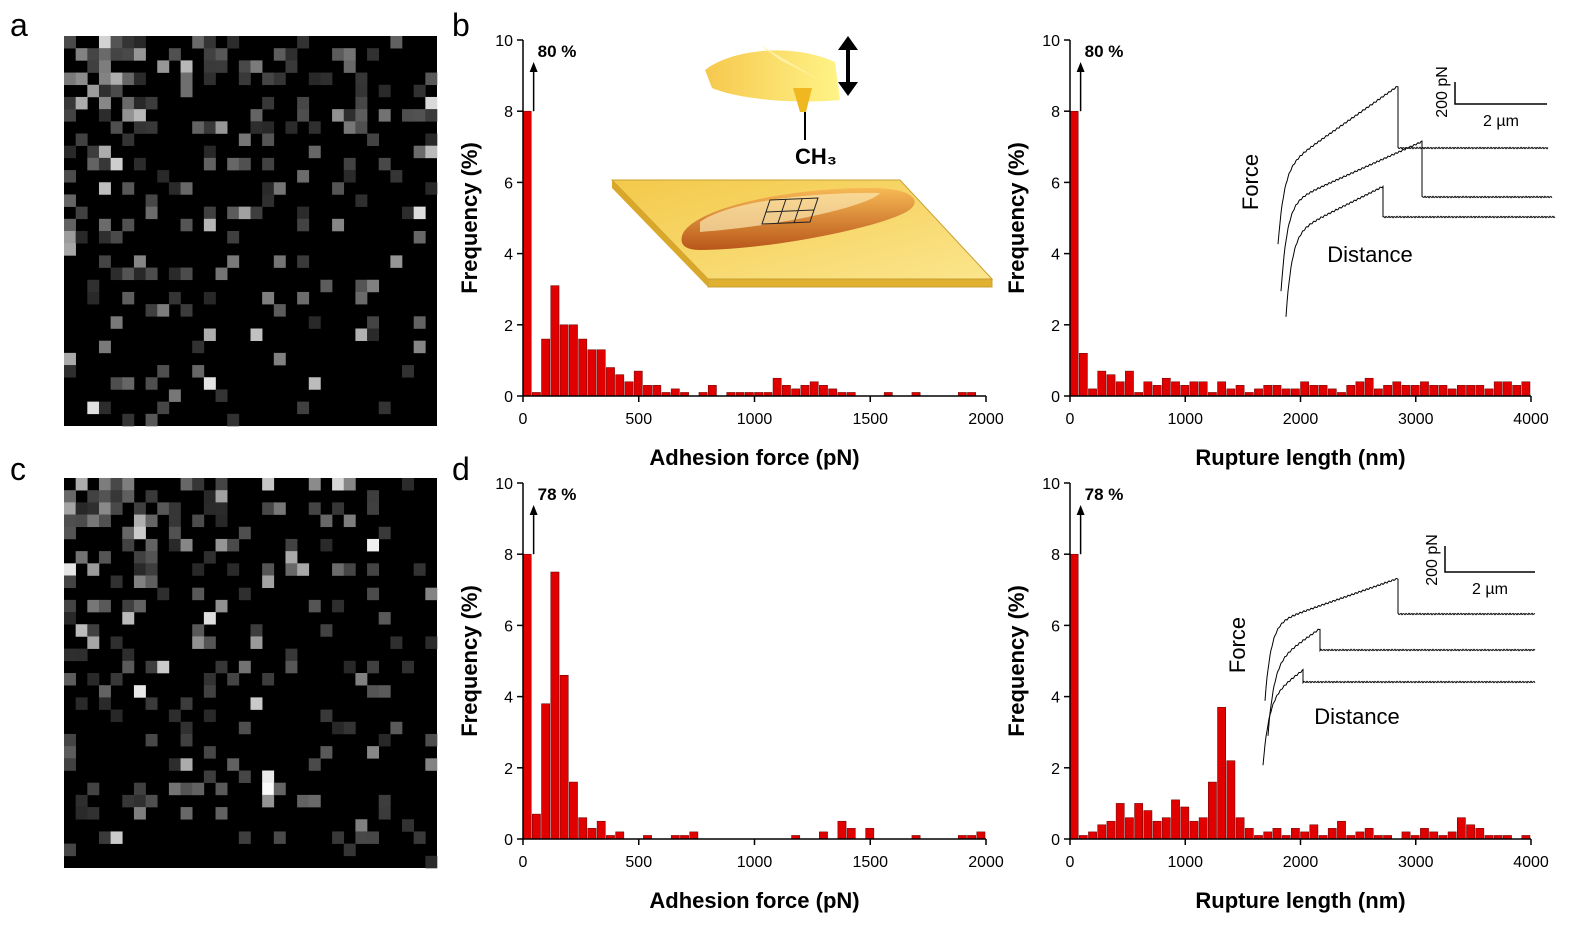 The height and width of the screenshot is (939, 1595). I want to click on scale-label: 200 pN, so click(1432, 560).